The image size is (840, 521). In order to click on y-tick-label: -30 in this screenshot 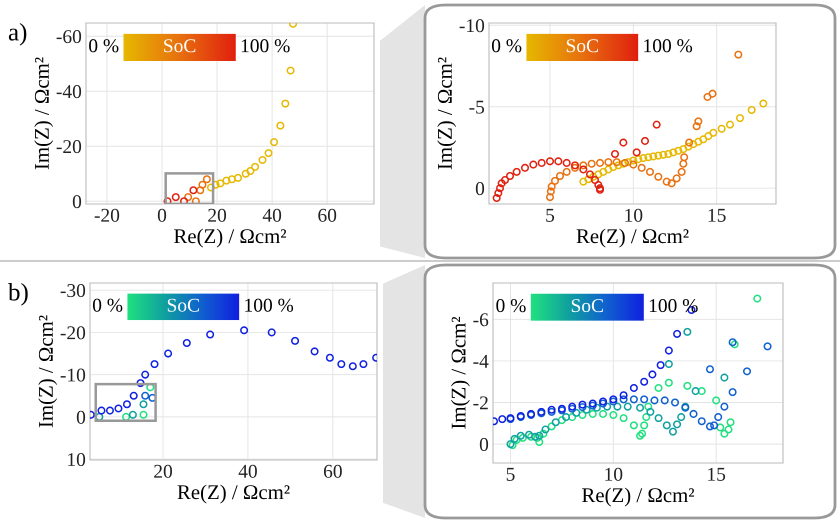, I will do `click(73, 291)`.